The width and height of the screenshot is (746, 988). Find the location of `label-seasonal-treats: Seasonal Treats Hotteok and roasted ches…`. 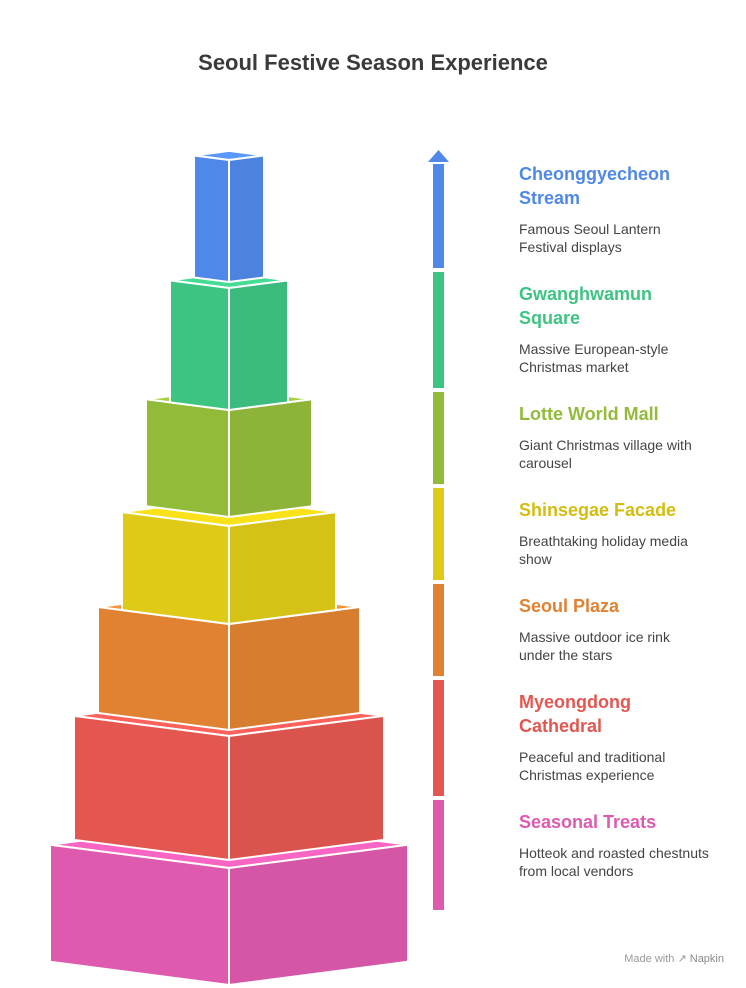

label-seasonal-treats: Seasonal Treats Hotteok and roasted ches… is located at coordinates (614, 845).